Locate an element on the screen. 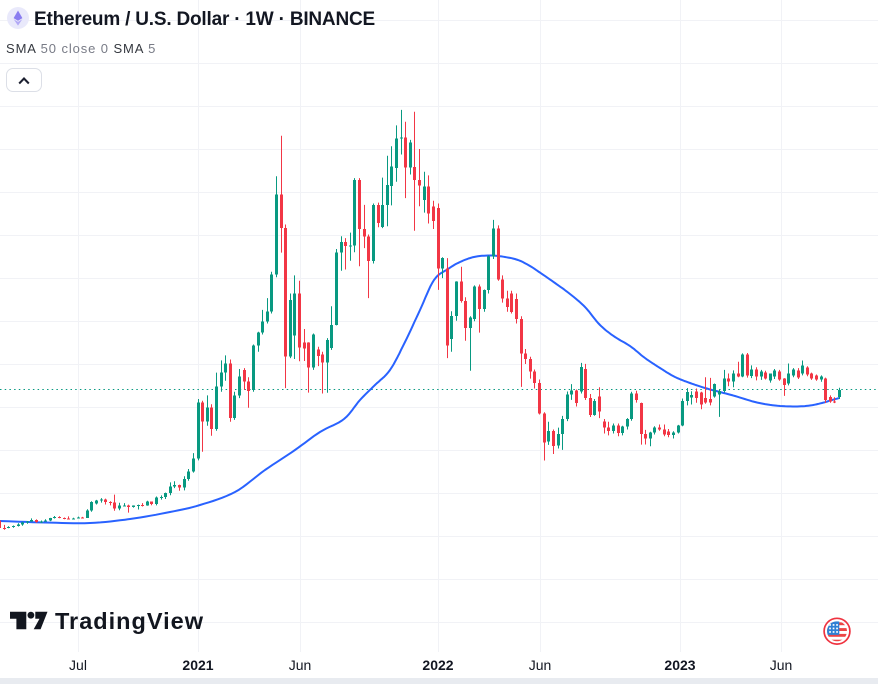  svg-text: TradingView is located at coordinates (129, 621).